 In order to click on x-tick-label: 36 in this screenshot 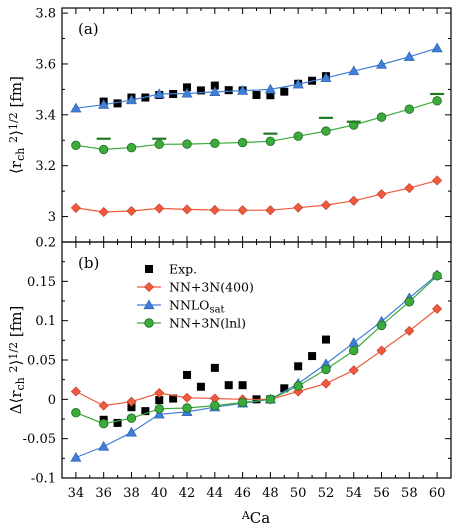, I will do `click(103, 493)`.